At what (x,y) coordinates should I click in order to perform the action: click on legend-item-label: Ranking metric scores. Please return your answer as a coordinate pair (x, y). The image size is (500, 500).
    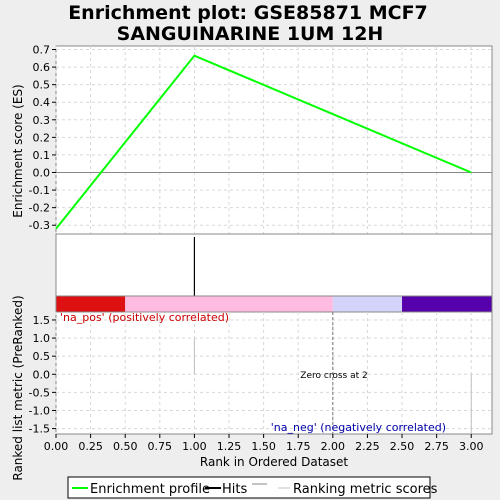
    Looking at the image, I should click on (365, 489).